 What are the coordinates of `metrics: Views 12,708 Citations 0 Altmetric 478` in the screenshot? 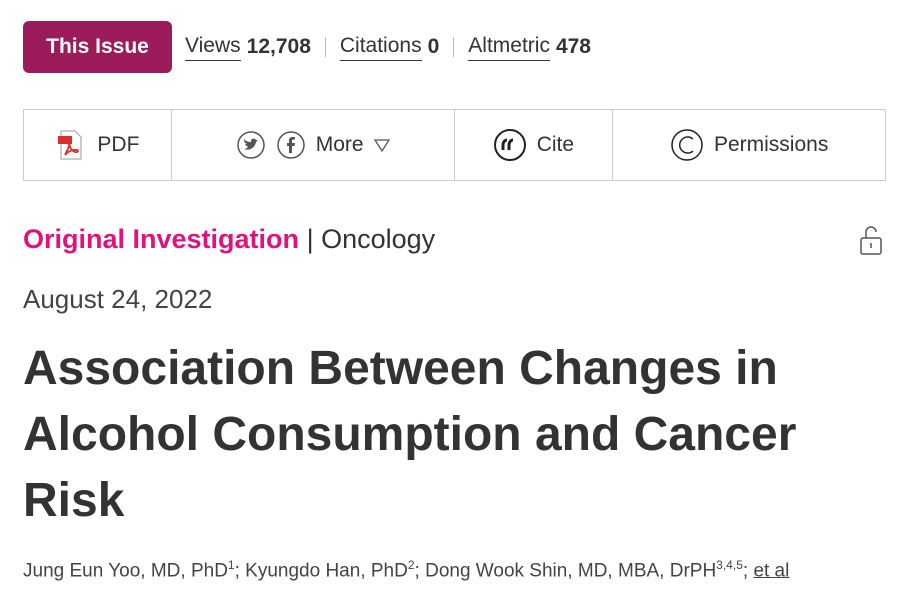 It's located at (388, 47).